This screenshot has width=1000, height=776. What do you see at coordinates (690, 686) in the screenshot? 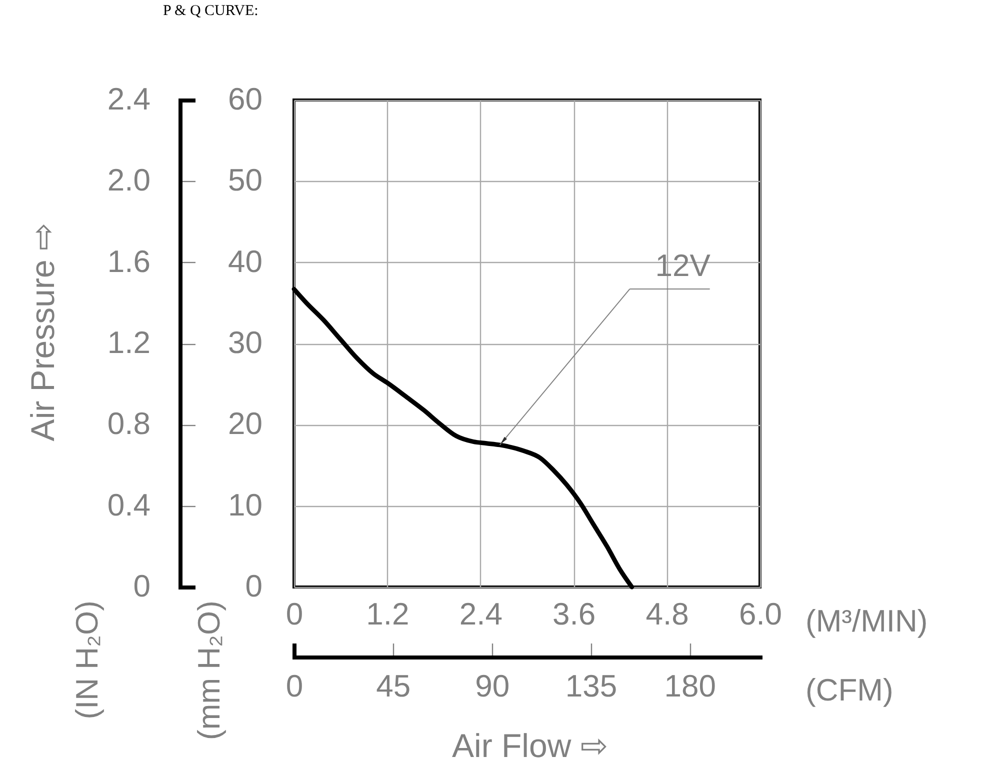
I see `x2-tick-label: 180` at bounding box center [690, 686].